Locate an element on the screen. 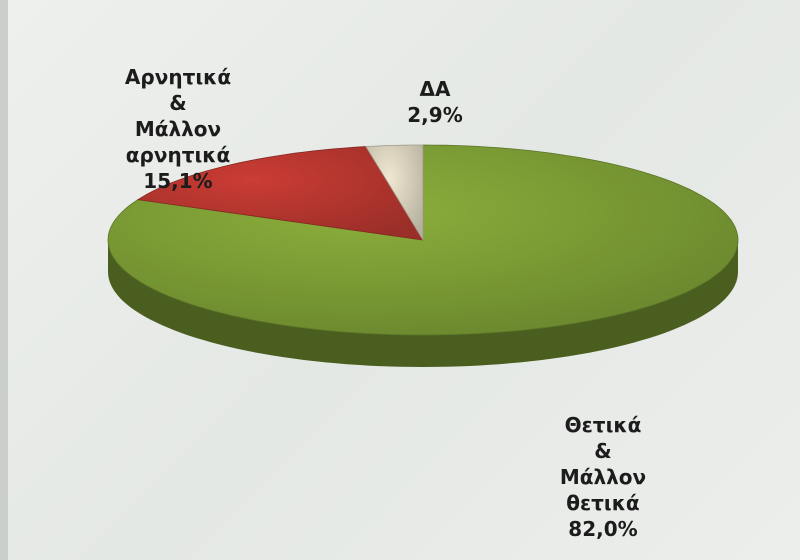 Image resolution: width=800 pixels, height=560 pixels. value-label: 82,0% is located at coordinates (603, 529).